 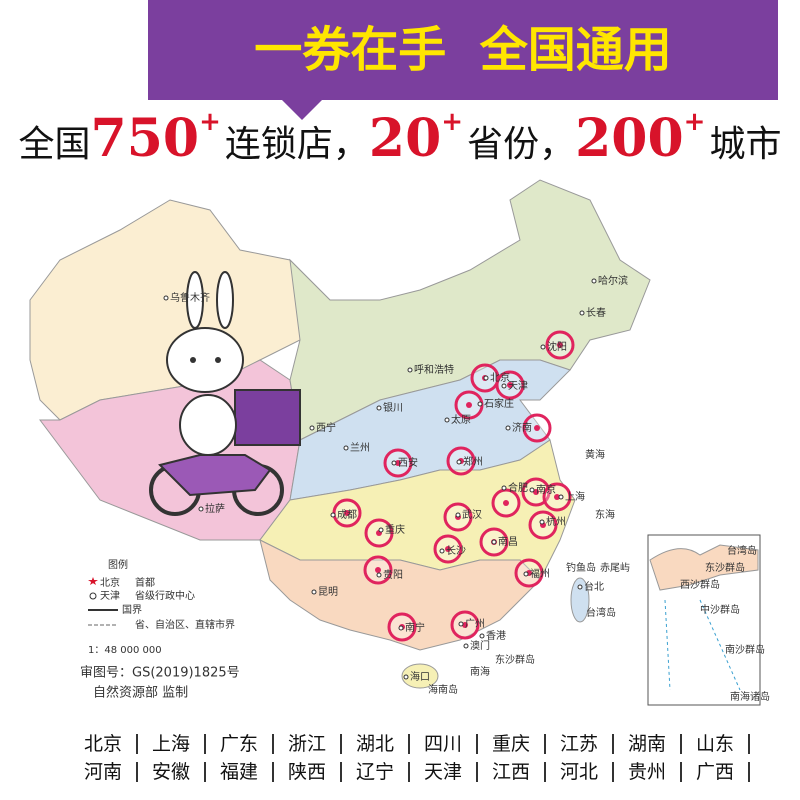 What do you see at coordinates (515, 659) in the screenshot?
I see `place-label: 东沙群岛` at bounding box center [515, 659].